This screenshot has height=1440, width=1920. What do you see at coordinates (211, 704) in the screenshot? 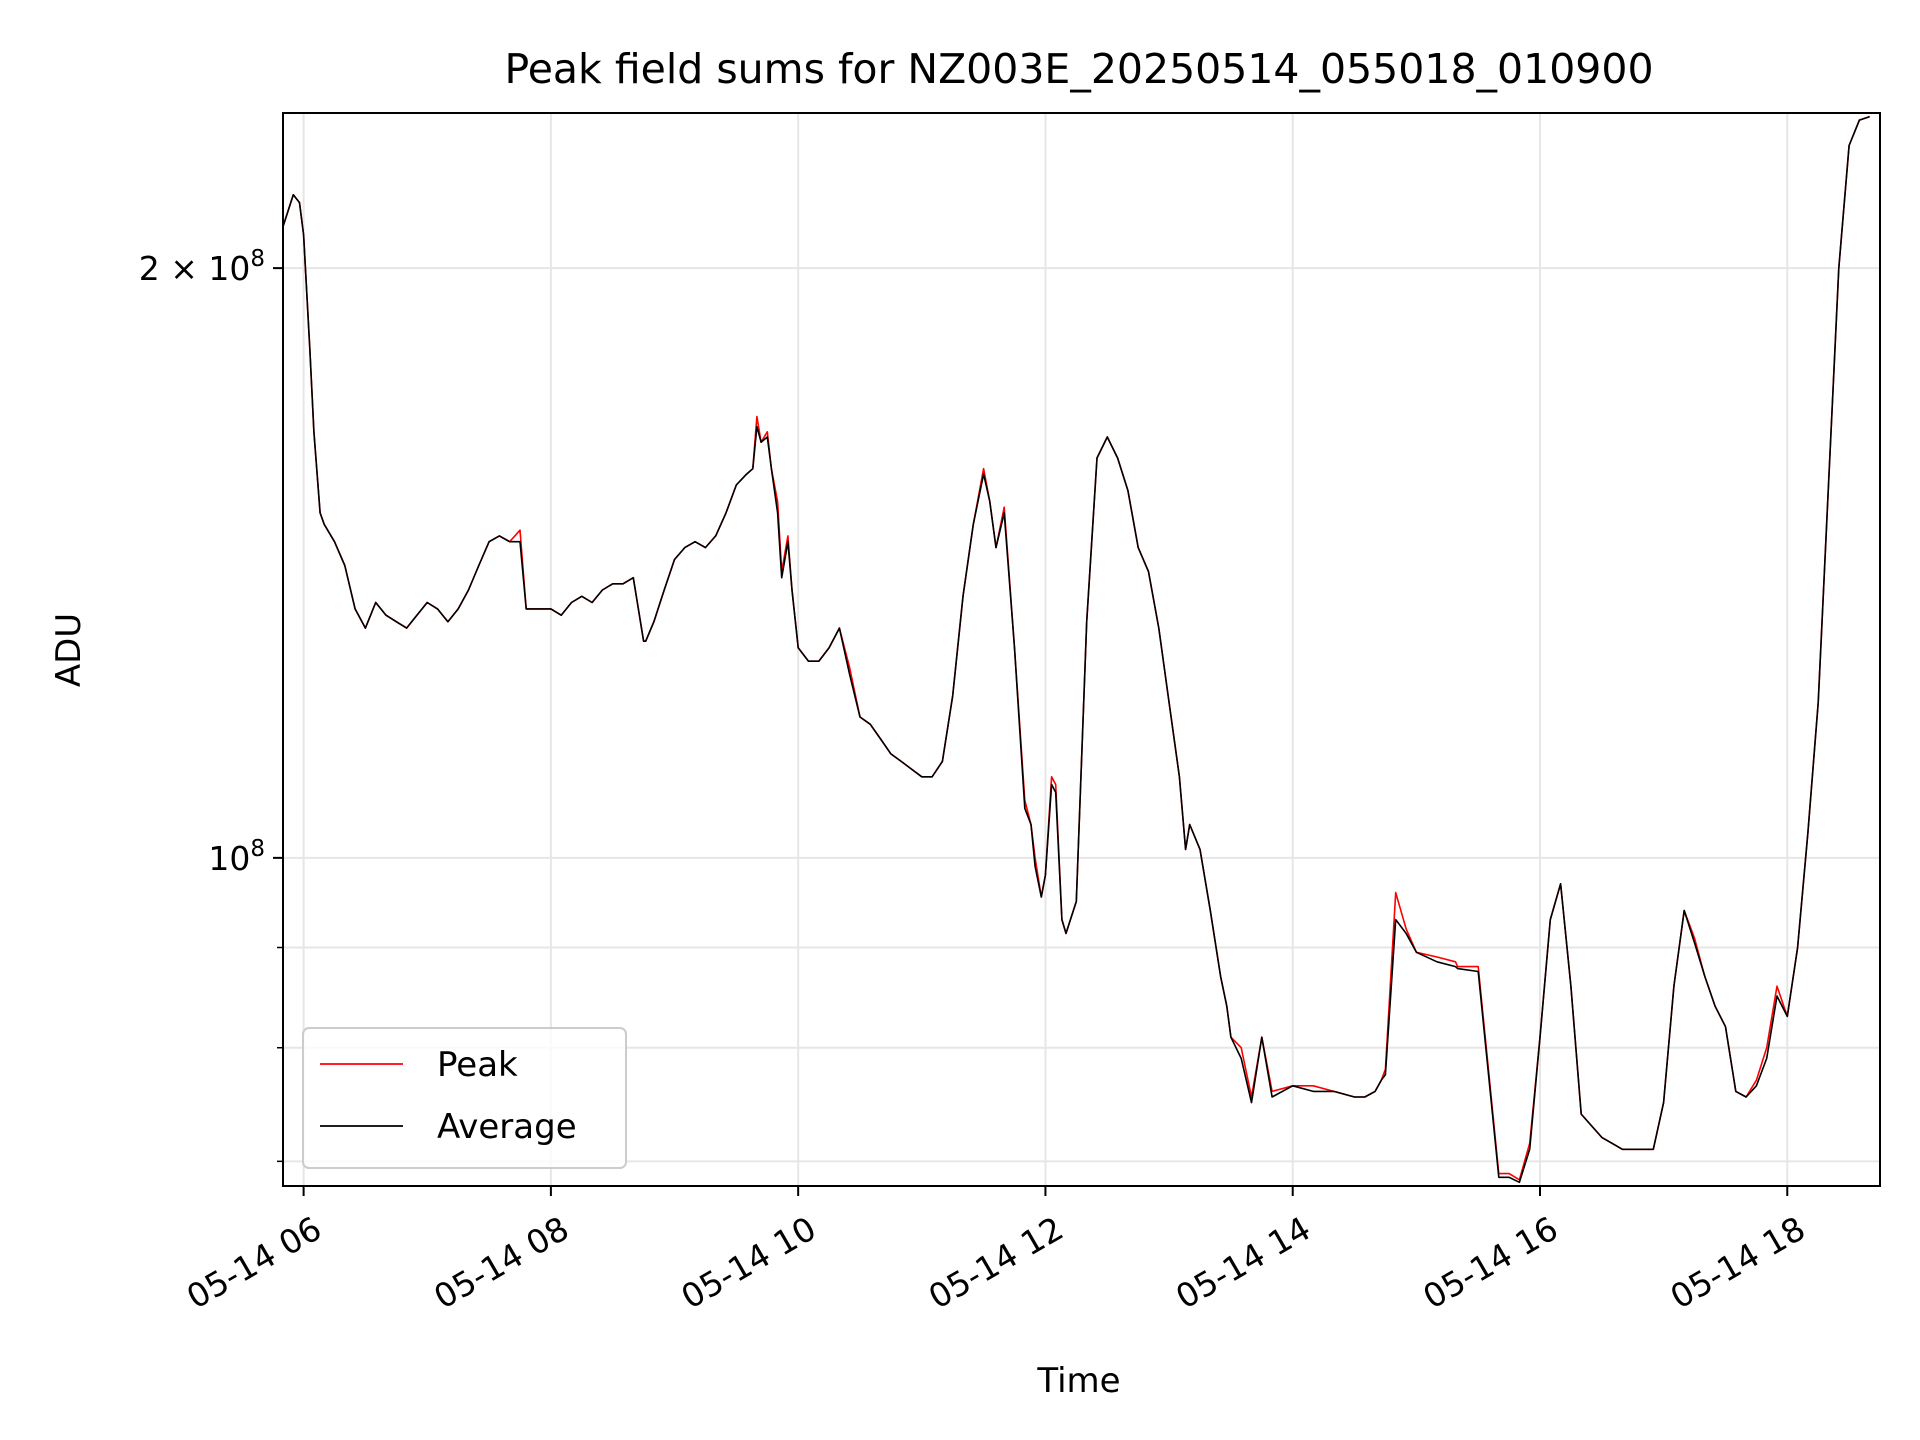
I see `y-axis: 108 2 × 108` at bounding box center [211, 704].